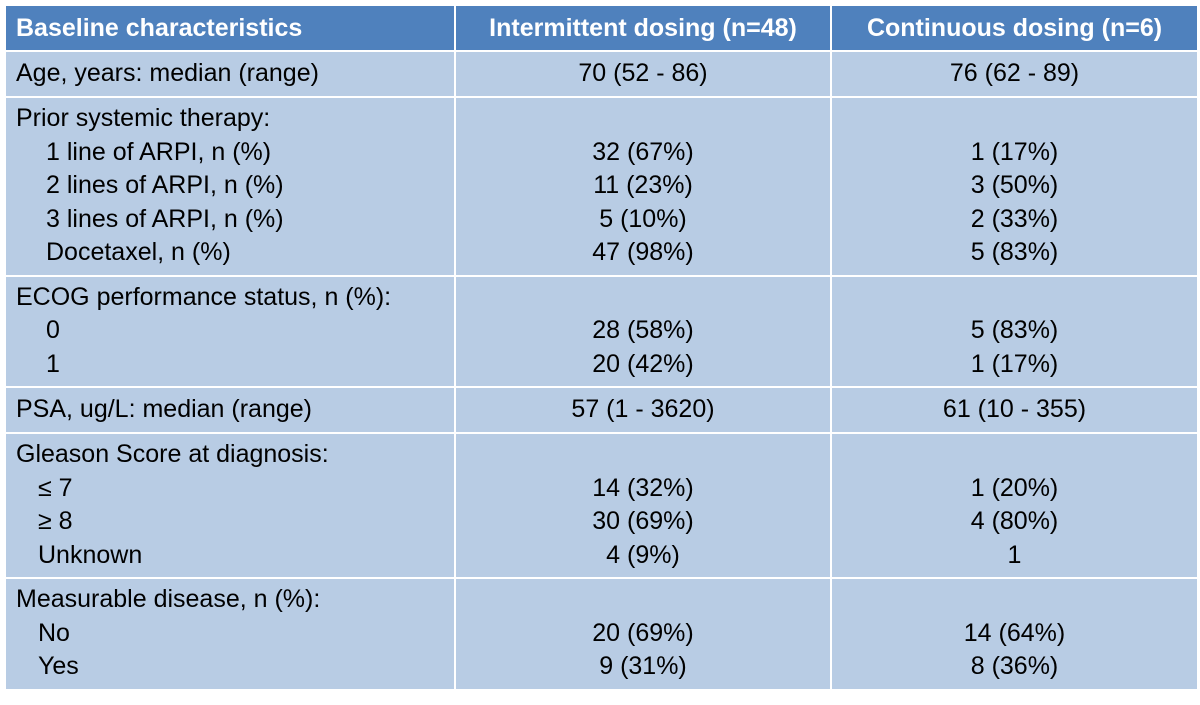 This screenshot has height=705, width=1200. What do you see at coordinates (643, 554) in the screenshot?
I see `intermittent-value: 4 (9%)` at bounding box center [643, 554].